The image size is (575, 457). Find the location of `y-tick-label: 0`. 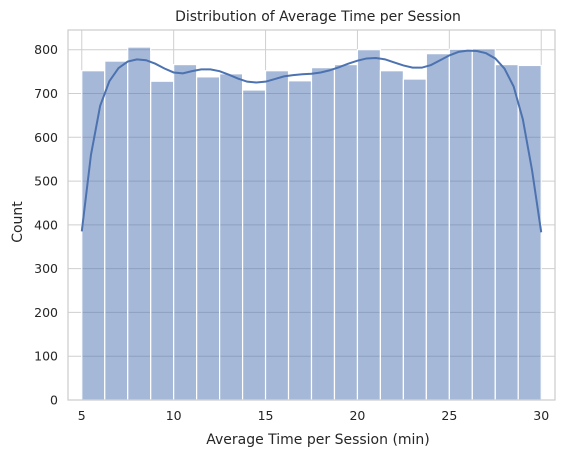

y-tick-label: 0 is located at coordinates (54, 400).